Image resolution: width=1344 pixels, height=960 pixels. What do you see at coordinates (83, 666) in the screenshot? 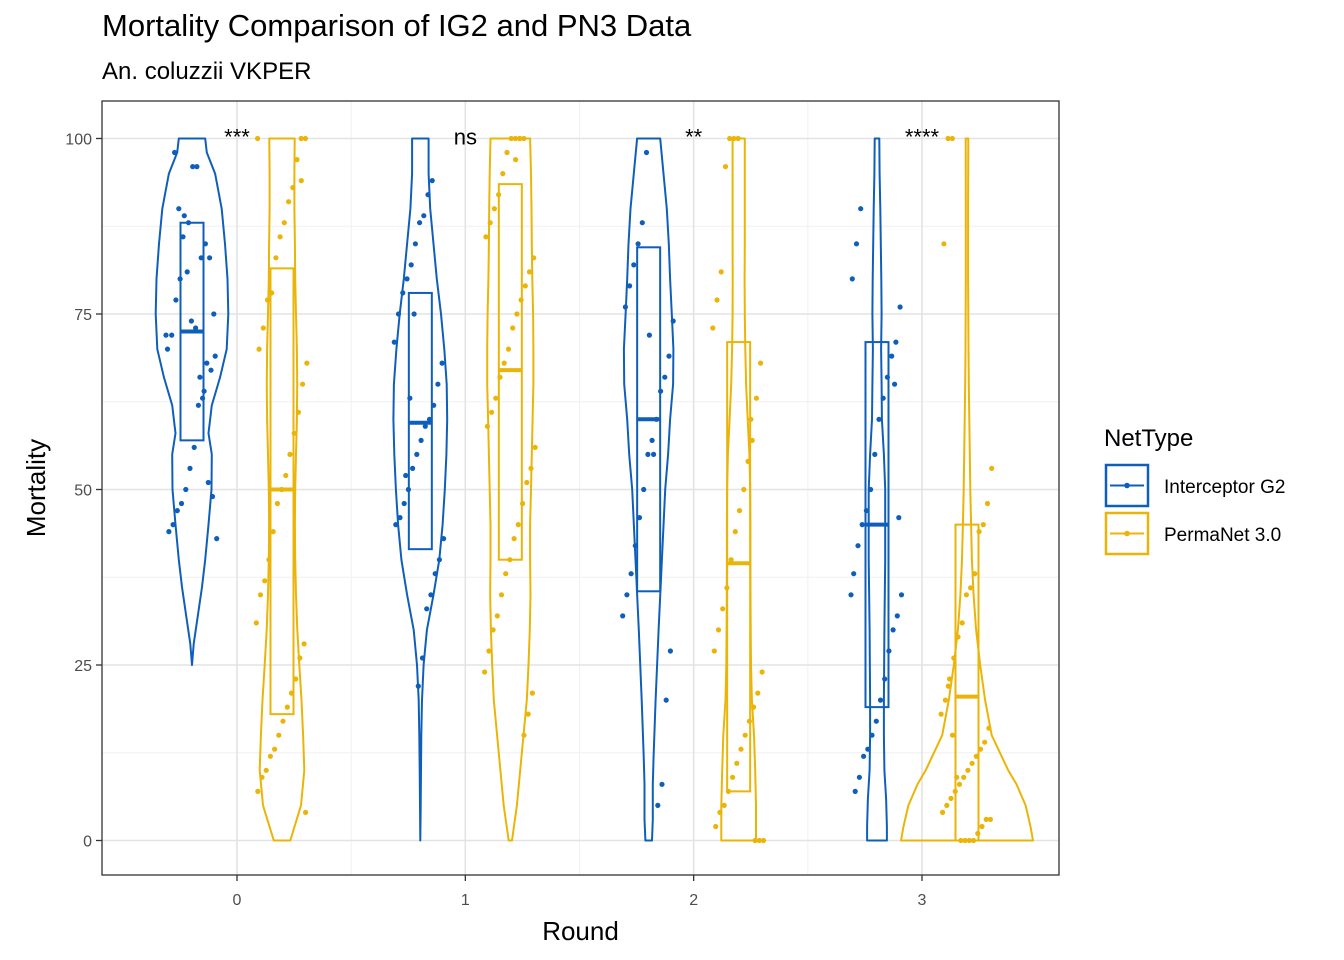
I see `y-tick-label: 25` at bounding box center [83, 666].